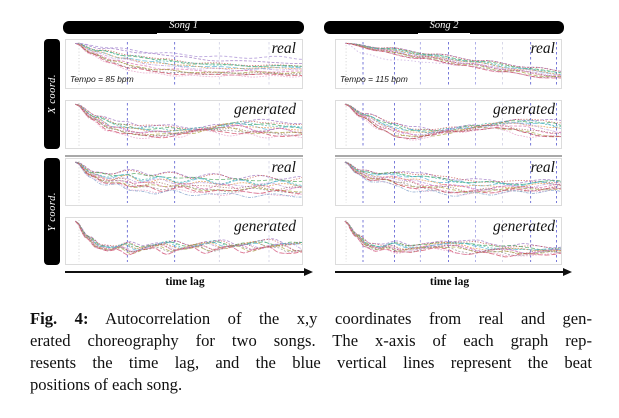 This screenshot has height=418, width=619. I want to click on time-lag-axis-arrow-song2, so click(453, 271).